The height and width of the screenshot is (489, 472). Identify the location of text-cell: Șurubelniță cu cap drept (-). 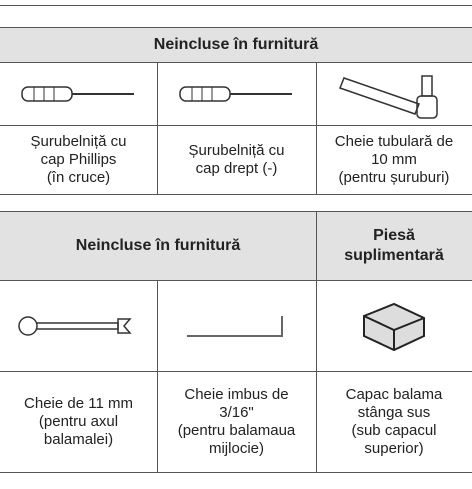
(236, 160).